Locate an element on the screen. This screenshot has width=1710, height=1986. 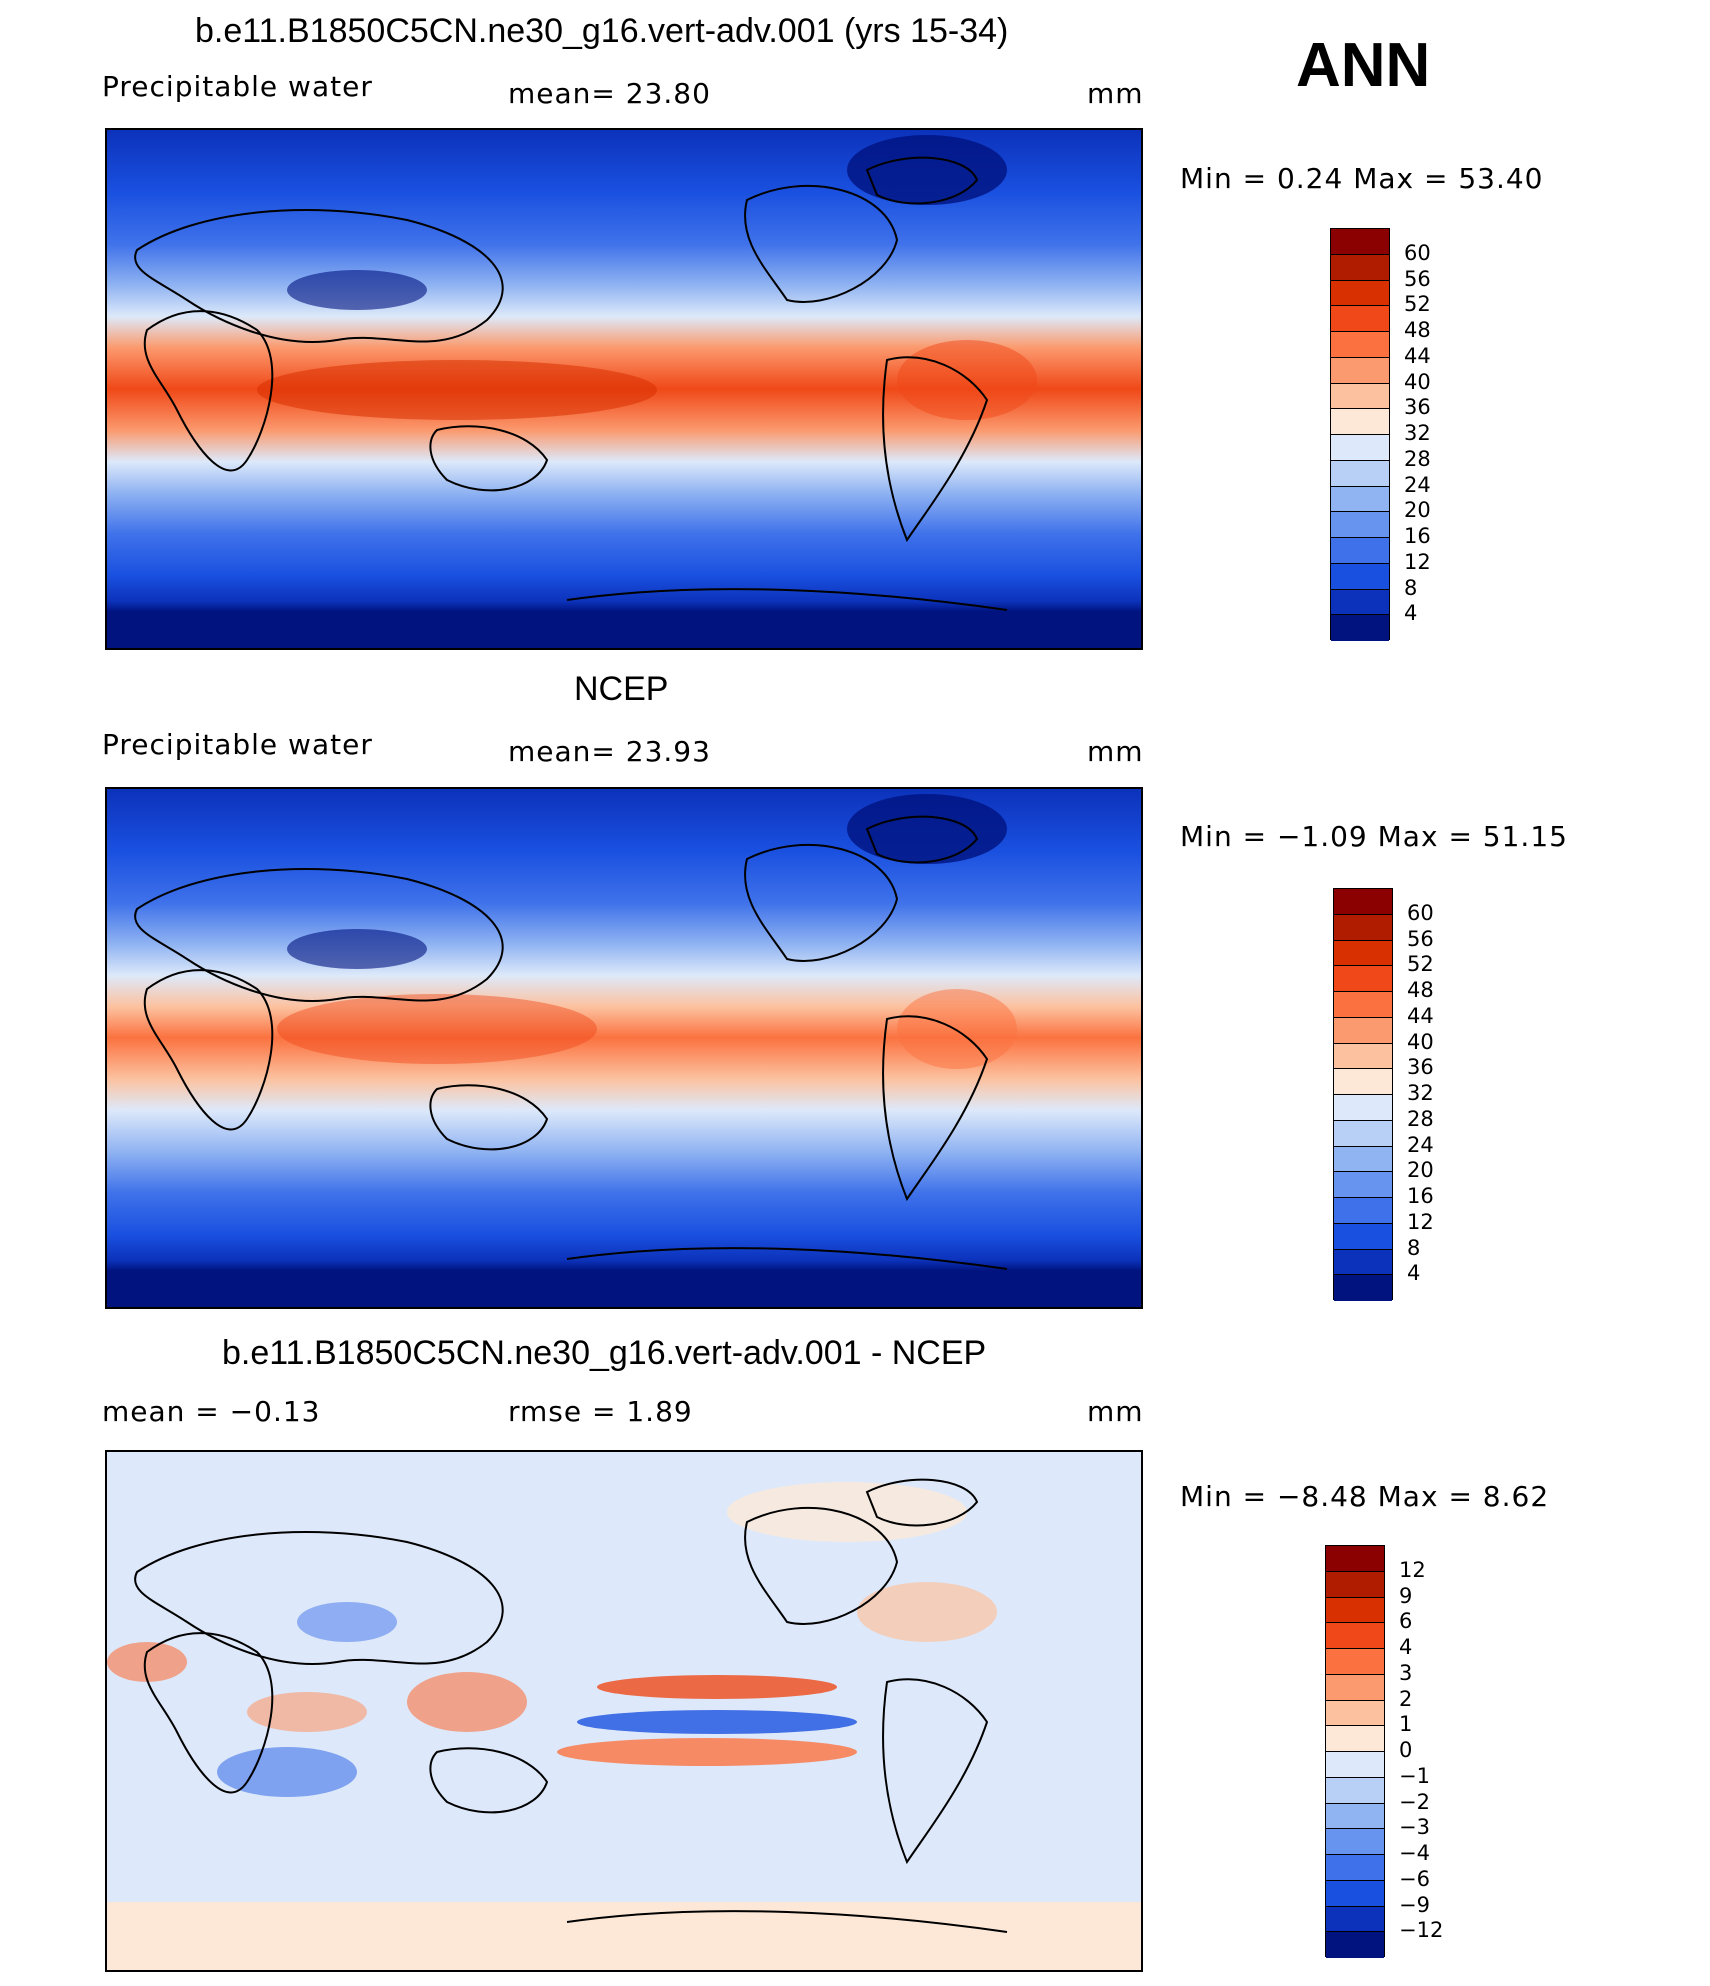
colorbar-label: 60 is located at coordinates (1417, 252).